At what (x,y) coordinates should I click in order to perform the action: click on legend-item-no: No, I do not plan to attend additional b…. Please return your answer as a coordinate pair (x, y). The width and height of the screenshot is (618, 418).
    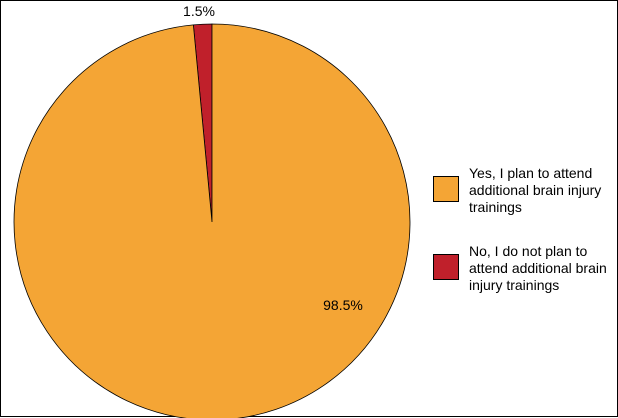
    Looking at the image, I should click on (523, 282).